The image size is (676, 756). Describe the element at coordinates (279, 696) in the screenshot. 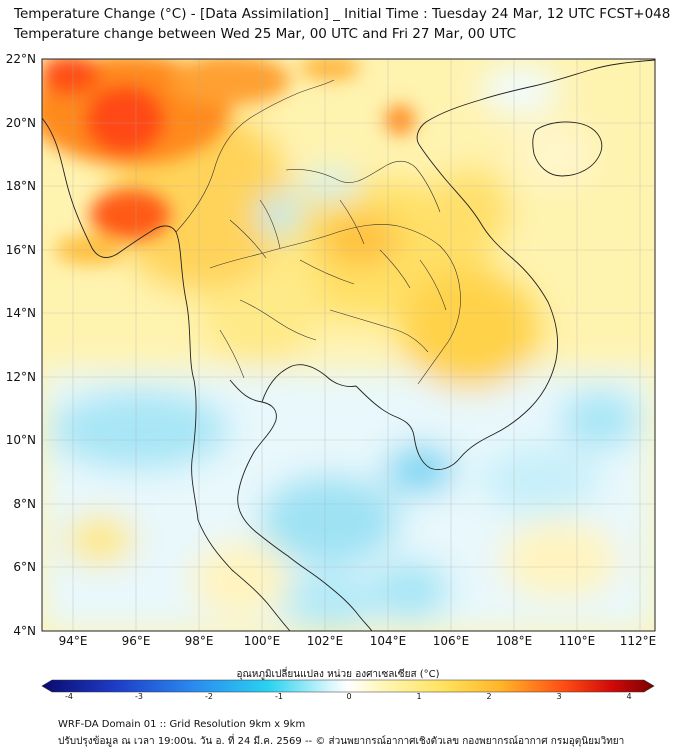

I see `colorbar-tick: -1` at that location.